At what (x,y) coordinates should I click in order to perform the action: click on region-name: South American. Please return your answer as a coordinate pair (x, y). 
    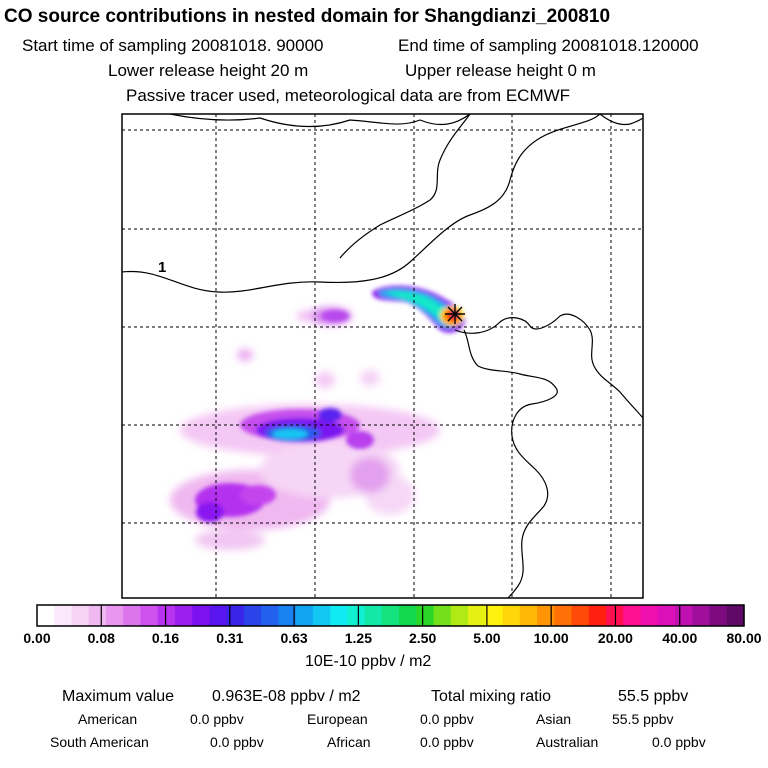
    Looking at the image, I should click on (99, 742).